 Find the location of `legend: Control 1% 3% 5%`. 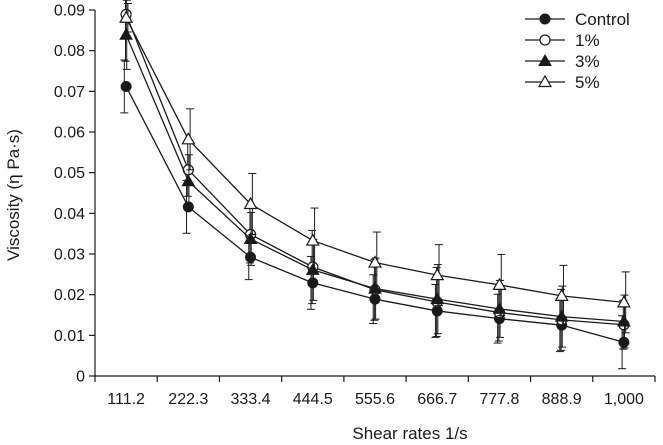

legend: Control 1% 3% 5% is located at coordinates (577, 51).